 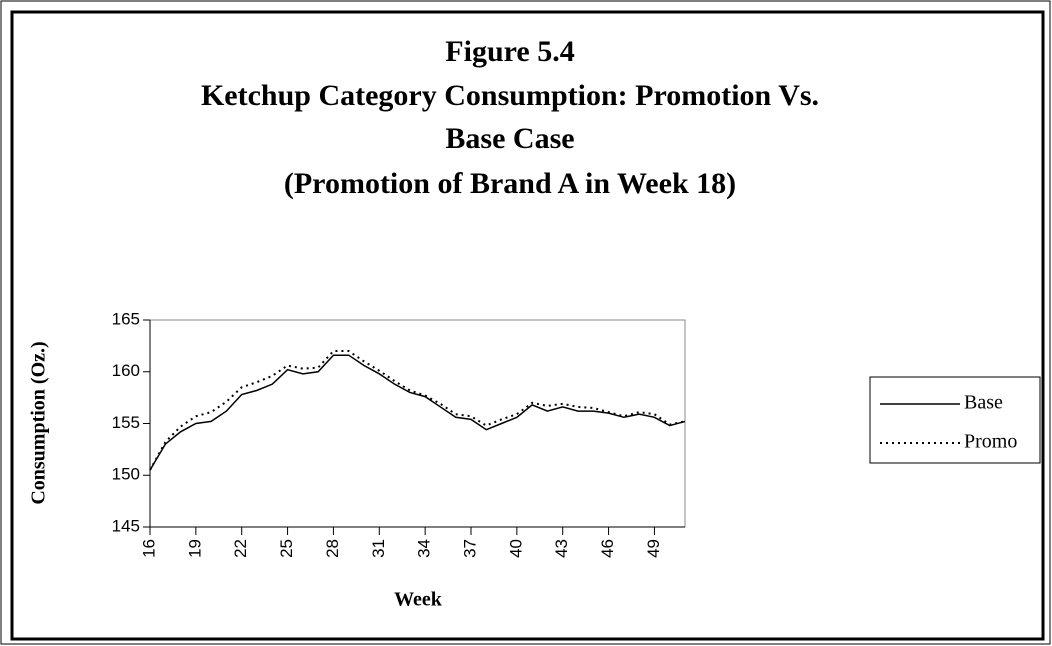 I want to click on x-tick-label: 43, so click(x=561, y=548).